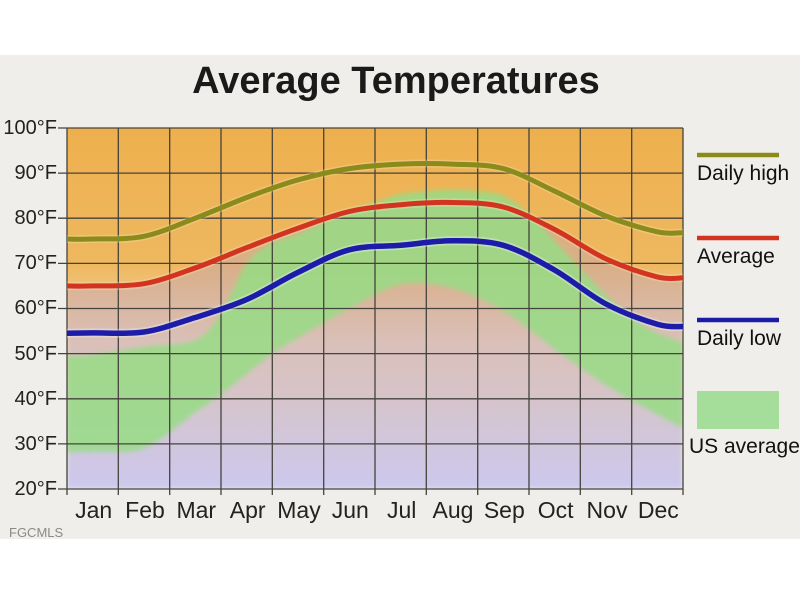 This screenshot has width=800, height=600. I want to click on svg-text: Jul, so click(401, 510).